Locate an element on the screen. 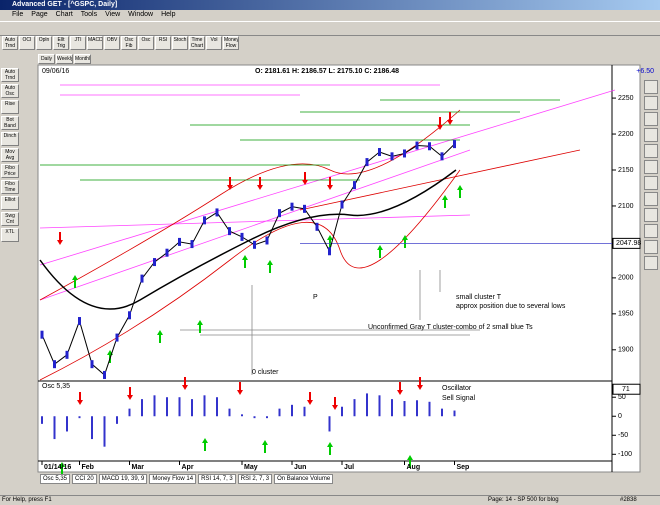 Image resolution: width=660 pixels, height=505 pixels. y-tick-label: 2150 is located at coordinates (626, 170).